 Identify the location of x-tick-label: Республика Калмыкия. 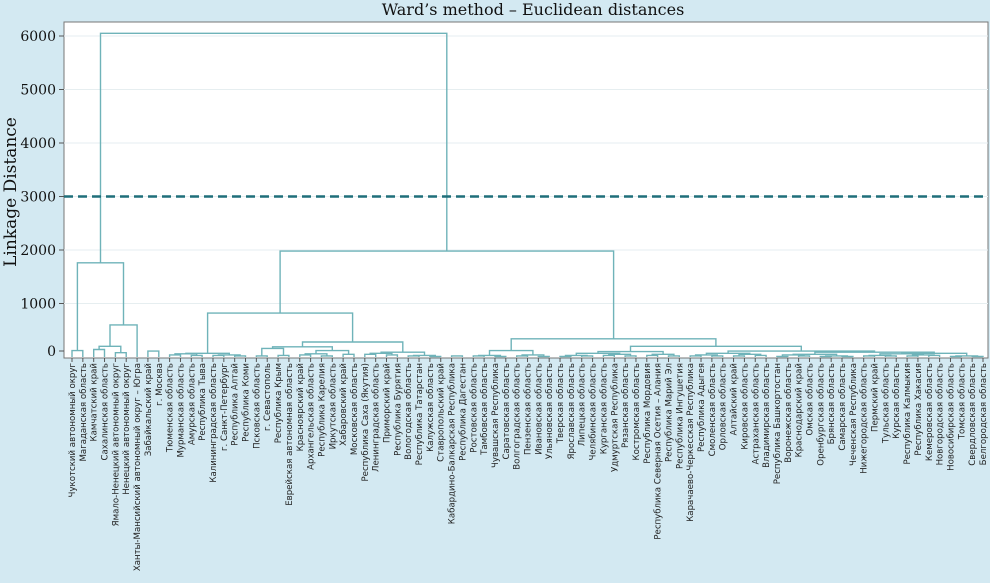
(908, 414).